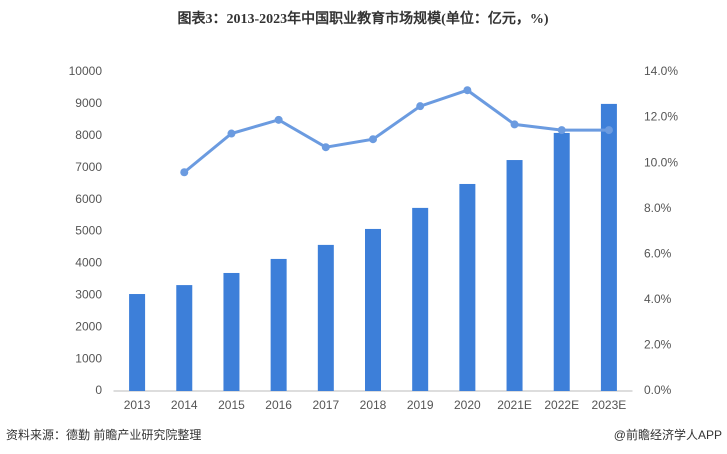 This screenshot has width=727, height=454. I want to click on y2-tick-label: 8.0%, so click(658, 208).